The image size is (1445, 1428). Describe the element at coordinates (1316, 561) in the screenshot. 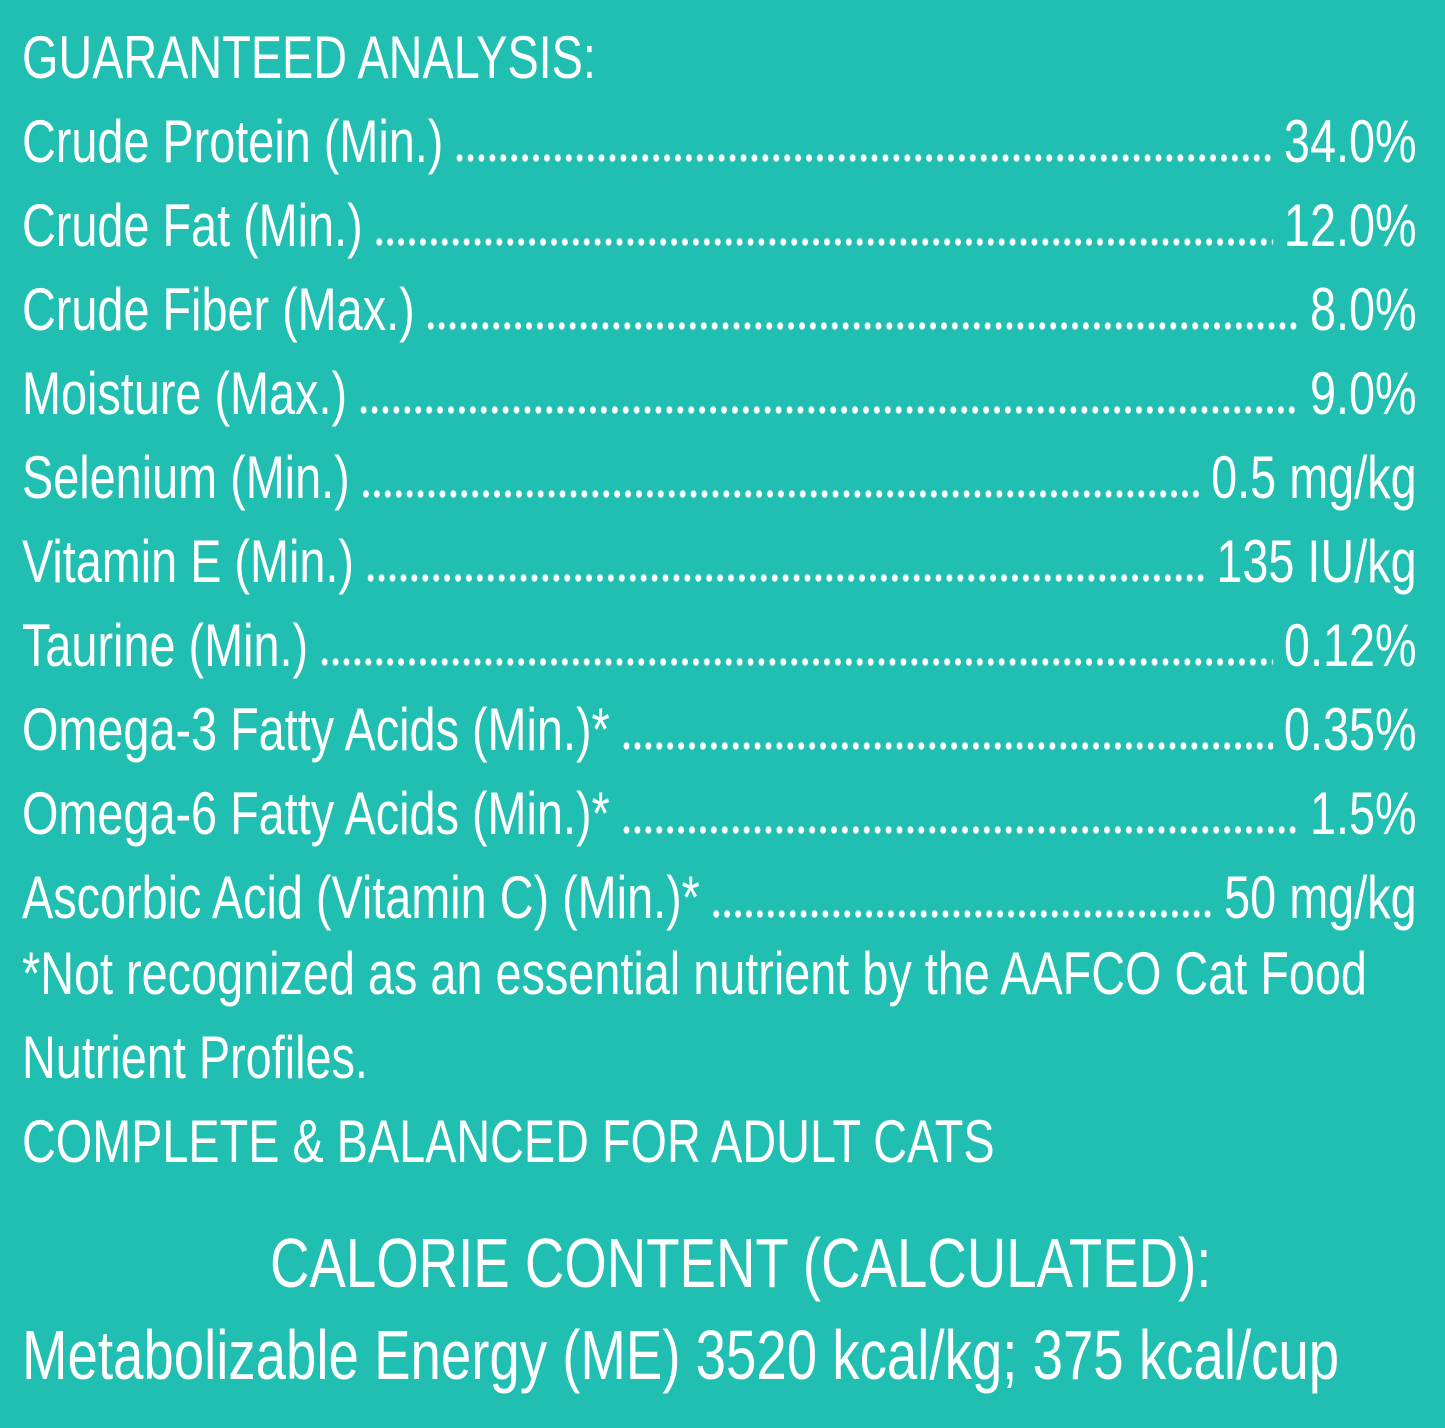

I see `nutrient-value: 135 IU/kg` at that location.